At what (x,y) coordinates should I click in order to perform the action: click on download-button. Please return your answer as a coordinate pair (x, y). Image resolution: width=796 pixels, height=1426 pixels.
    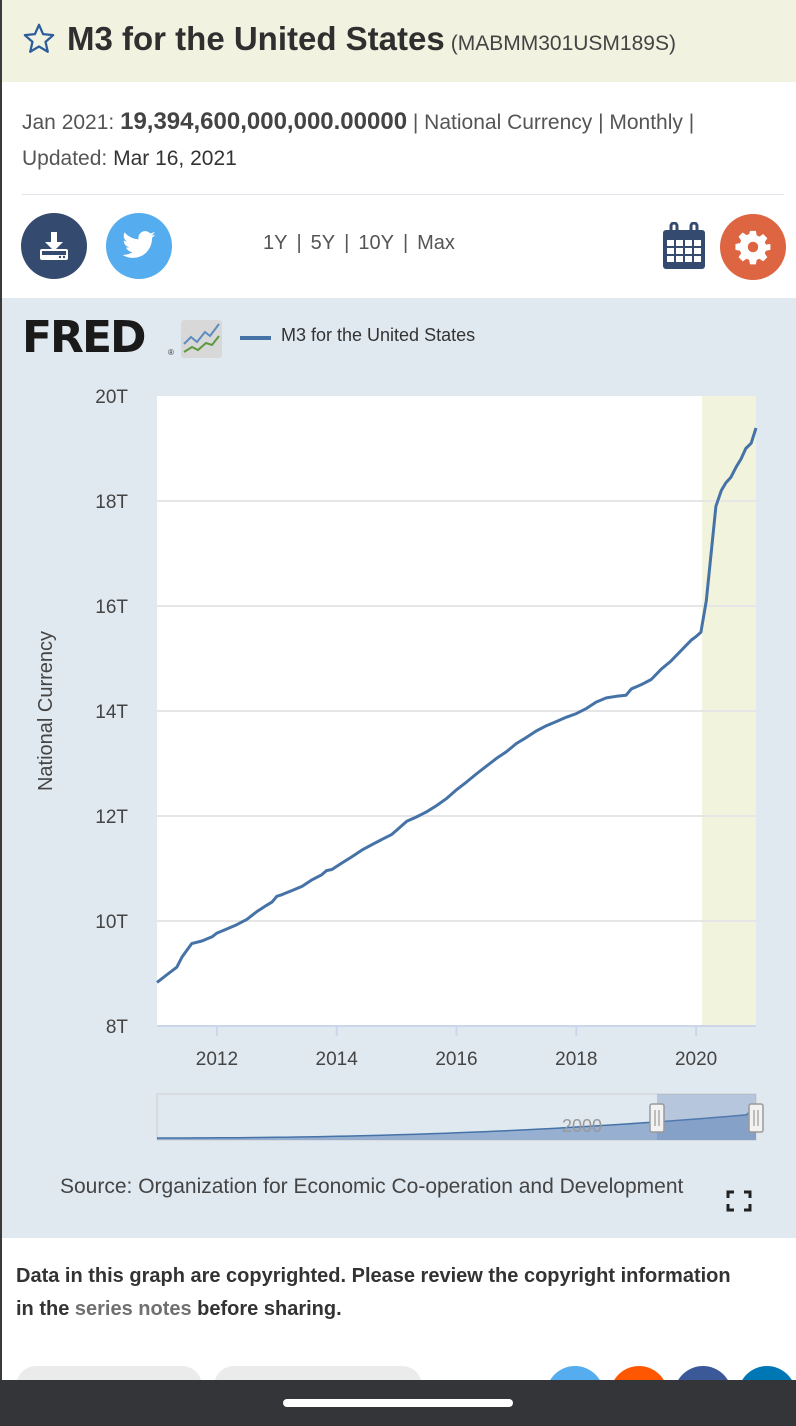
    Looking at the image, I should click on (54, 246).